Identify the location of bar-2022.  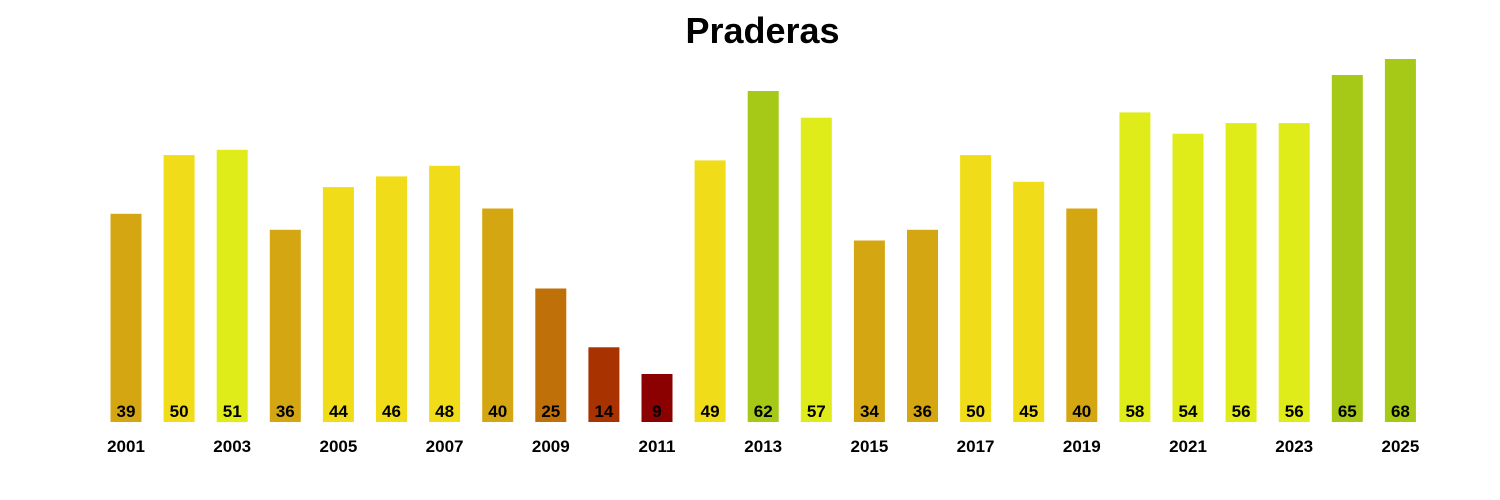
(1241, 272).